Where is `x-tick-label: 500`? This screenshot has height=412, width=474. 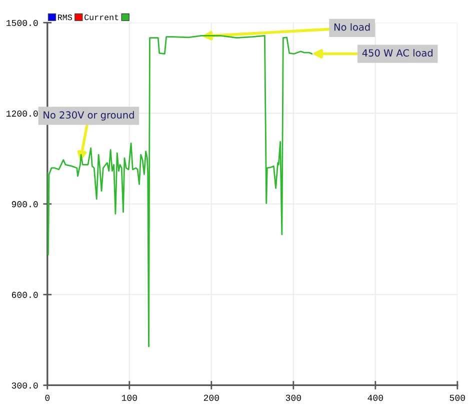
x-tick-label: 500 is located at coordinates (457, 397).